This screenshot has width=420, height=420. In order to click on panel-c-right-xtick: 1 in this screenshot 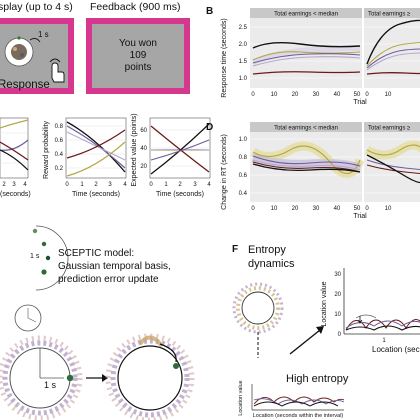, I will do `click(166, 185)`.